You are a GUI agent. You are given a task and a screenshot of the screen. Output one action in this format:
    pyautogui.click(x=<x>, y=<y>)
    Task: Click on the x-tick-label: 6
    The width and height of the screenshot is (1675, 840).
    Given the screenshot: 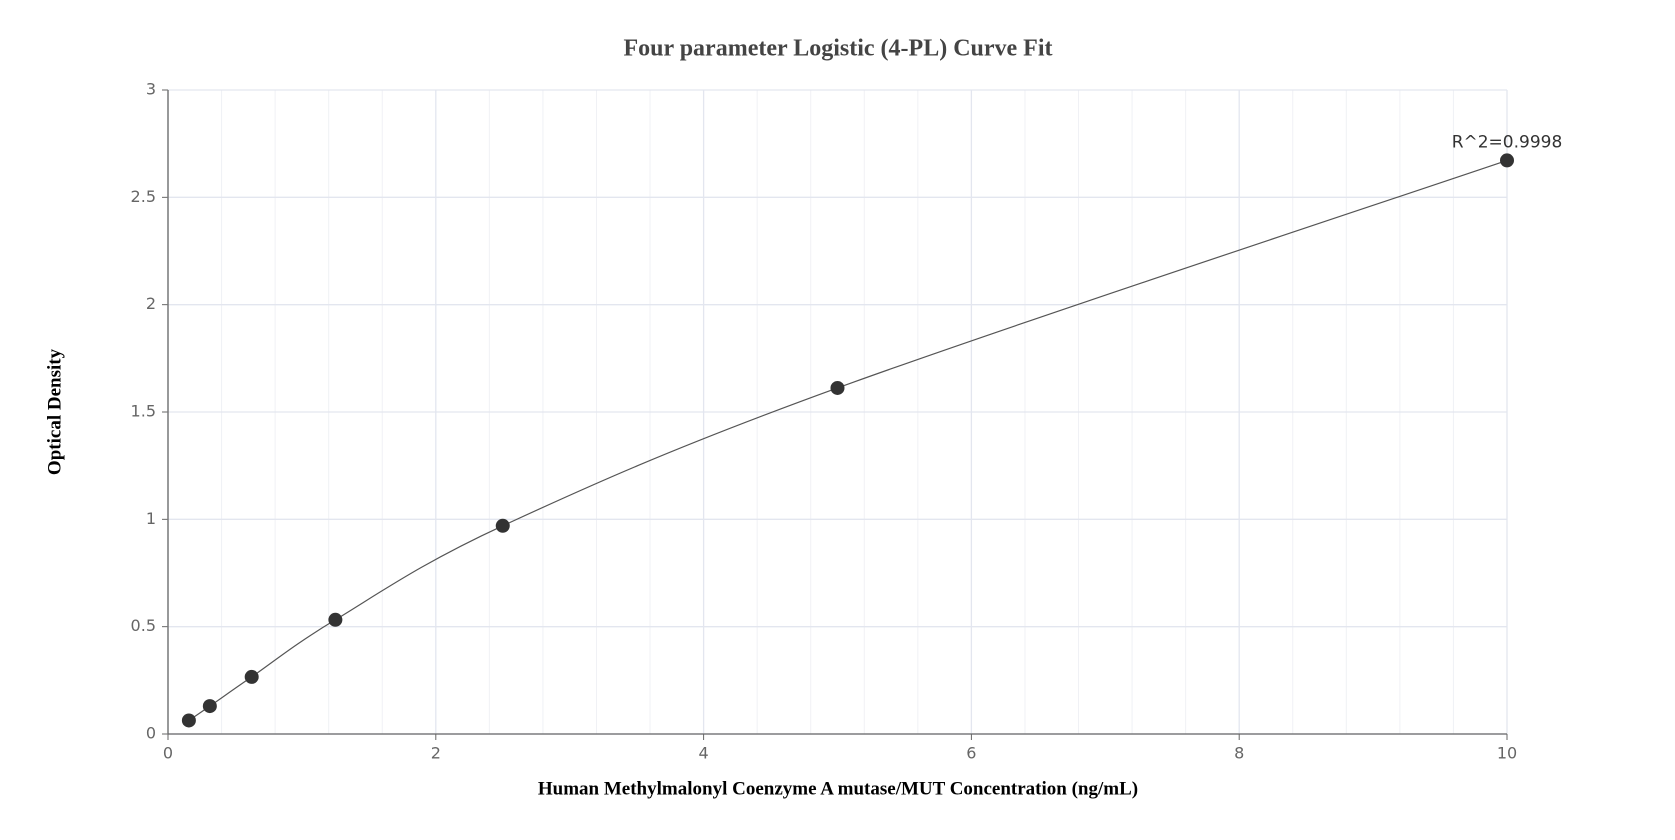 What is the action you would take?
    pyautogui.click(x=971, y=753)
    